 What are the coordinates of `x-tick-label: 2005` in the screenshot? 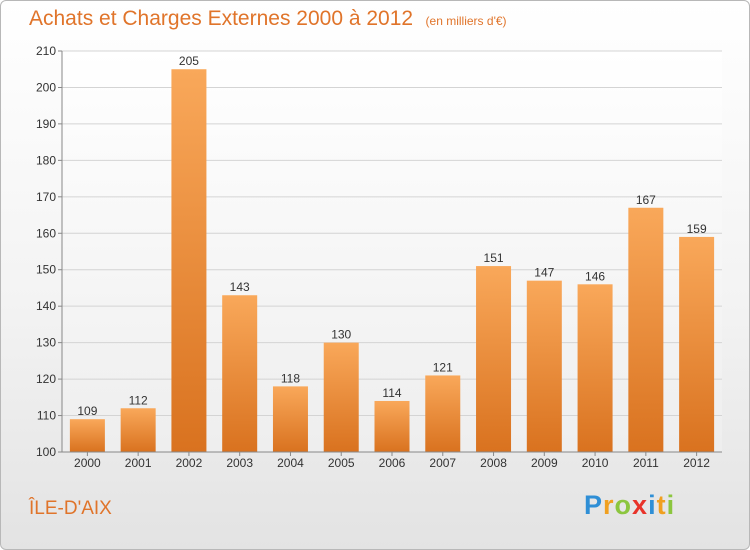 It's located at (341, 463).